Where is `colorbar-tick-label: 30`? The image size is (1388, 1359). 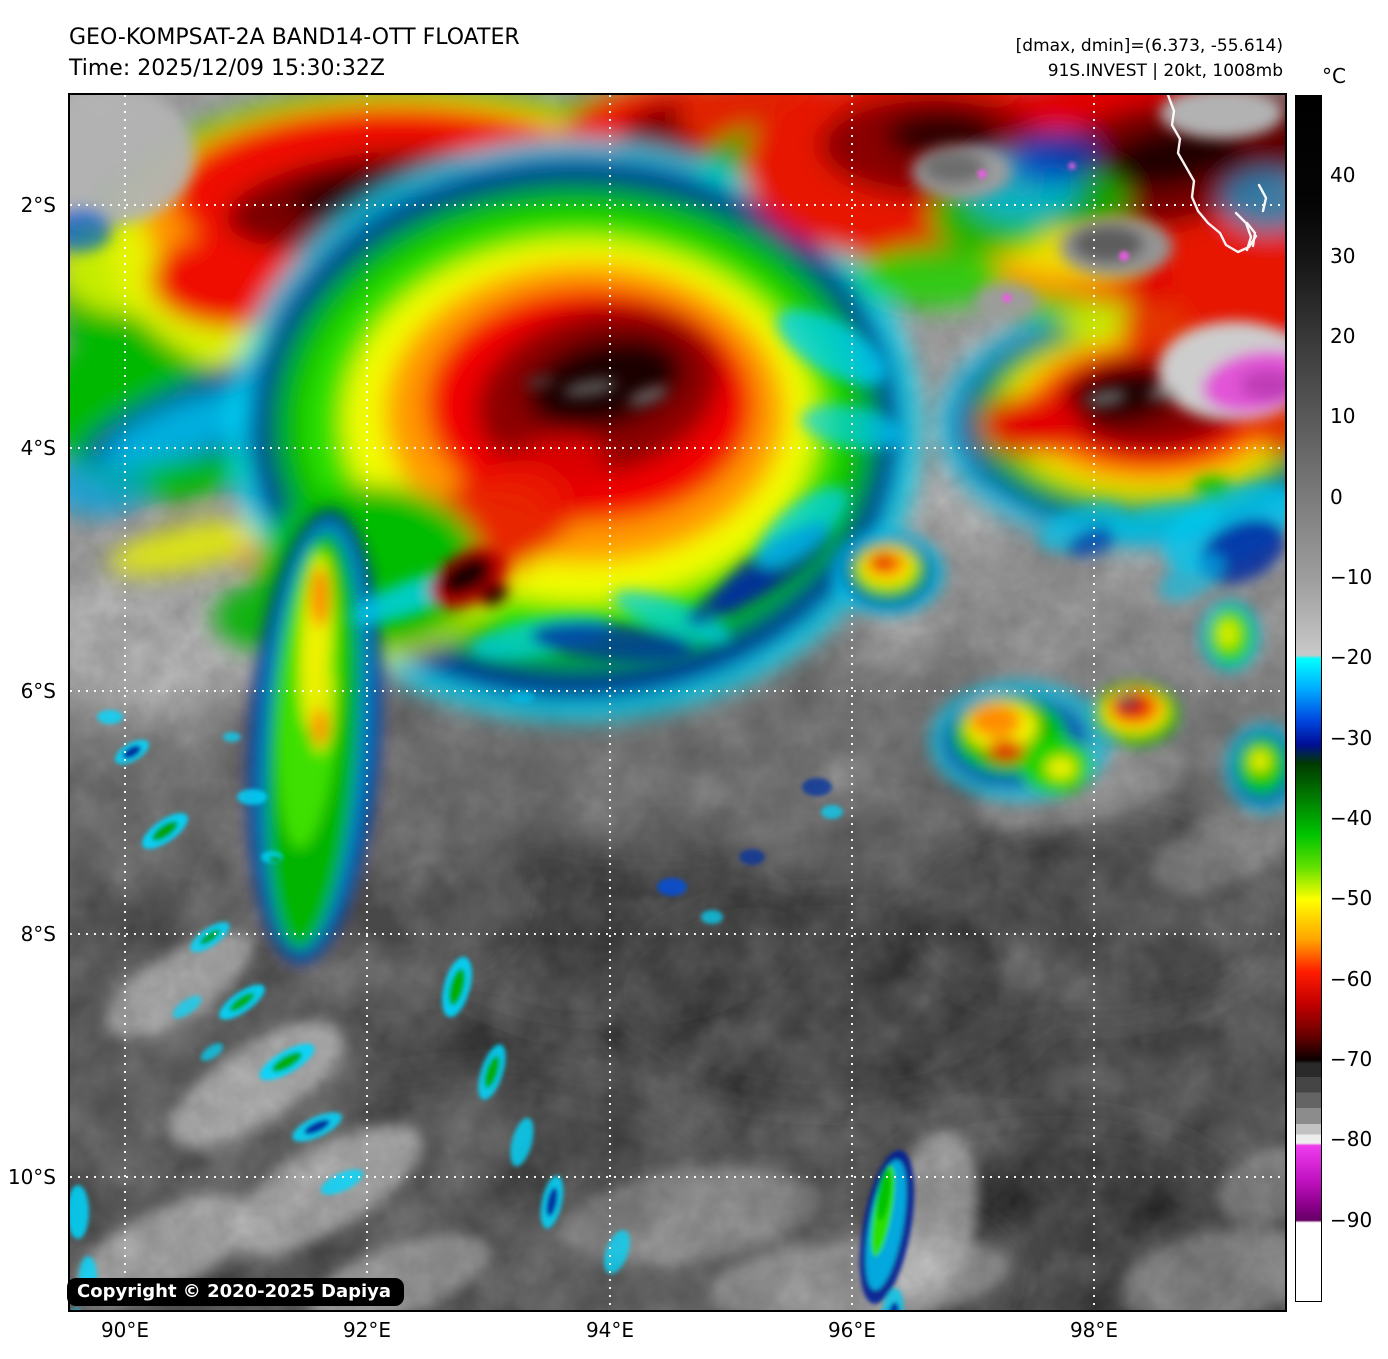 colorbar-tick-label: 30 is located at coordinates (1343, 255).